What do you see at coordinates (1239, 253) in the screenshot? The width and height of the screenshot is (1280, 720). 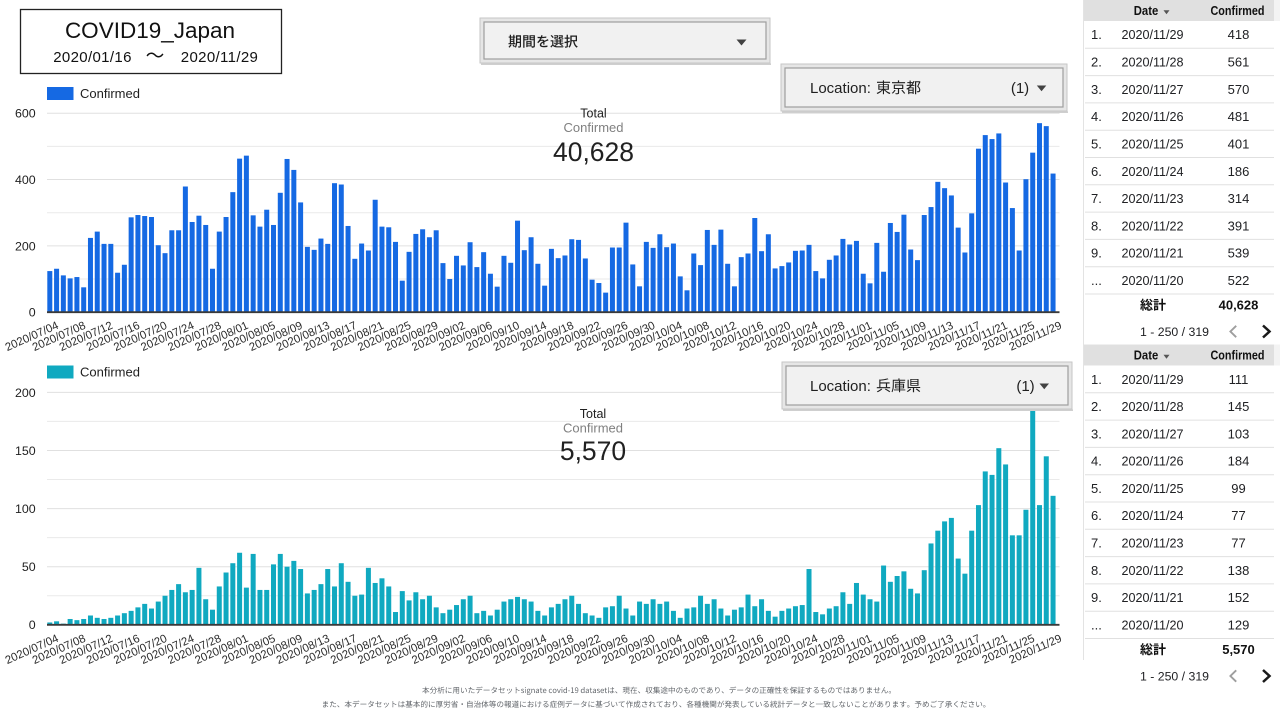 I see `svg-text: 539` at bounding box center [1239, 253].